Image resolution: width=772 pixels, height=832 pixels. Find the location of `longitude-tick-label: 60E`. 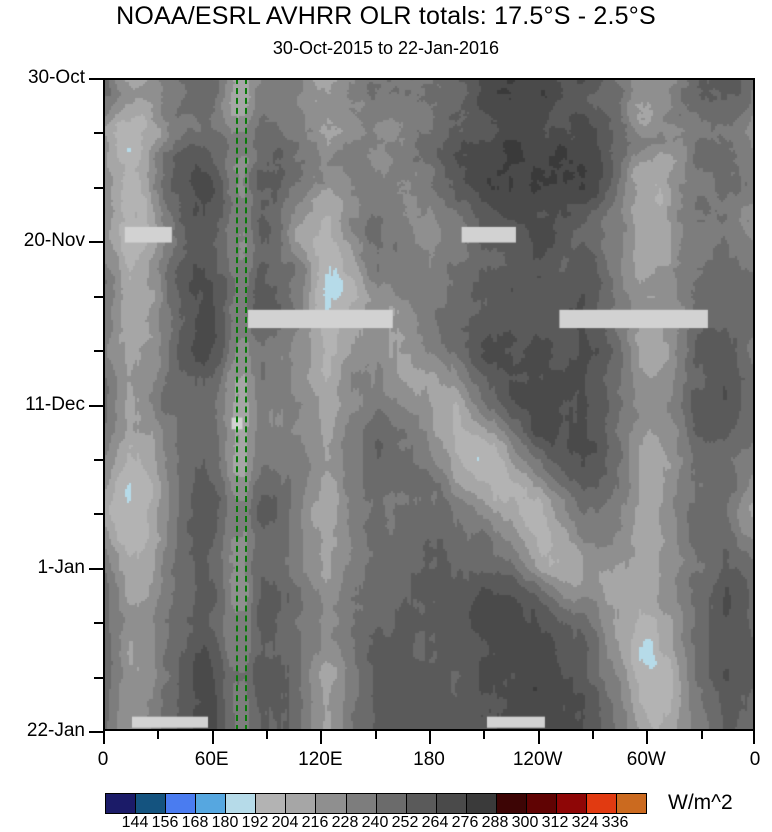

longitude-tick-label: 60E is located at coordinates (211, 759).